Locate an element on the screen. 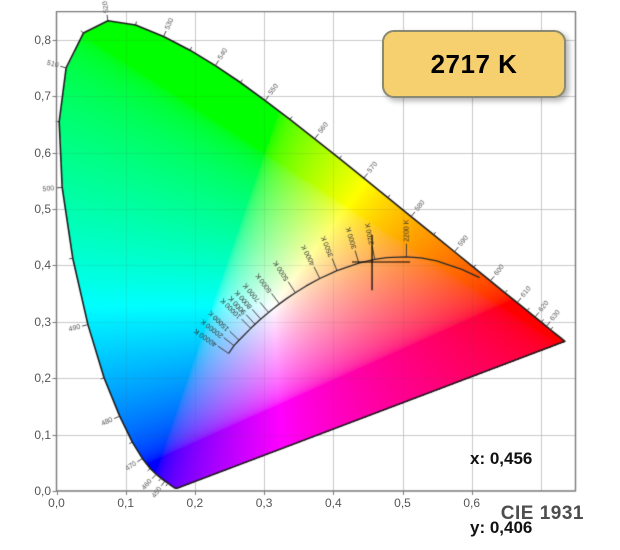 Image resolution: width=620 pixels, height=550 pixels. y-axis-tick-label: 0,7 is located at coordinates (42, 96).